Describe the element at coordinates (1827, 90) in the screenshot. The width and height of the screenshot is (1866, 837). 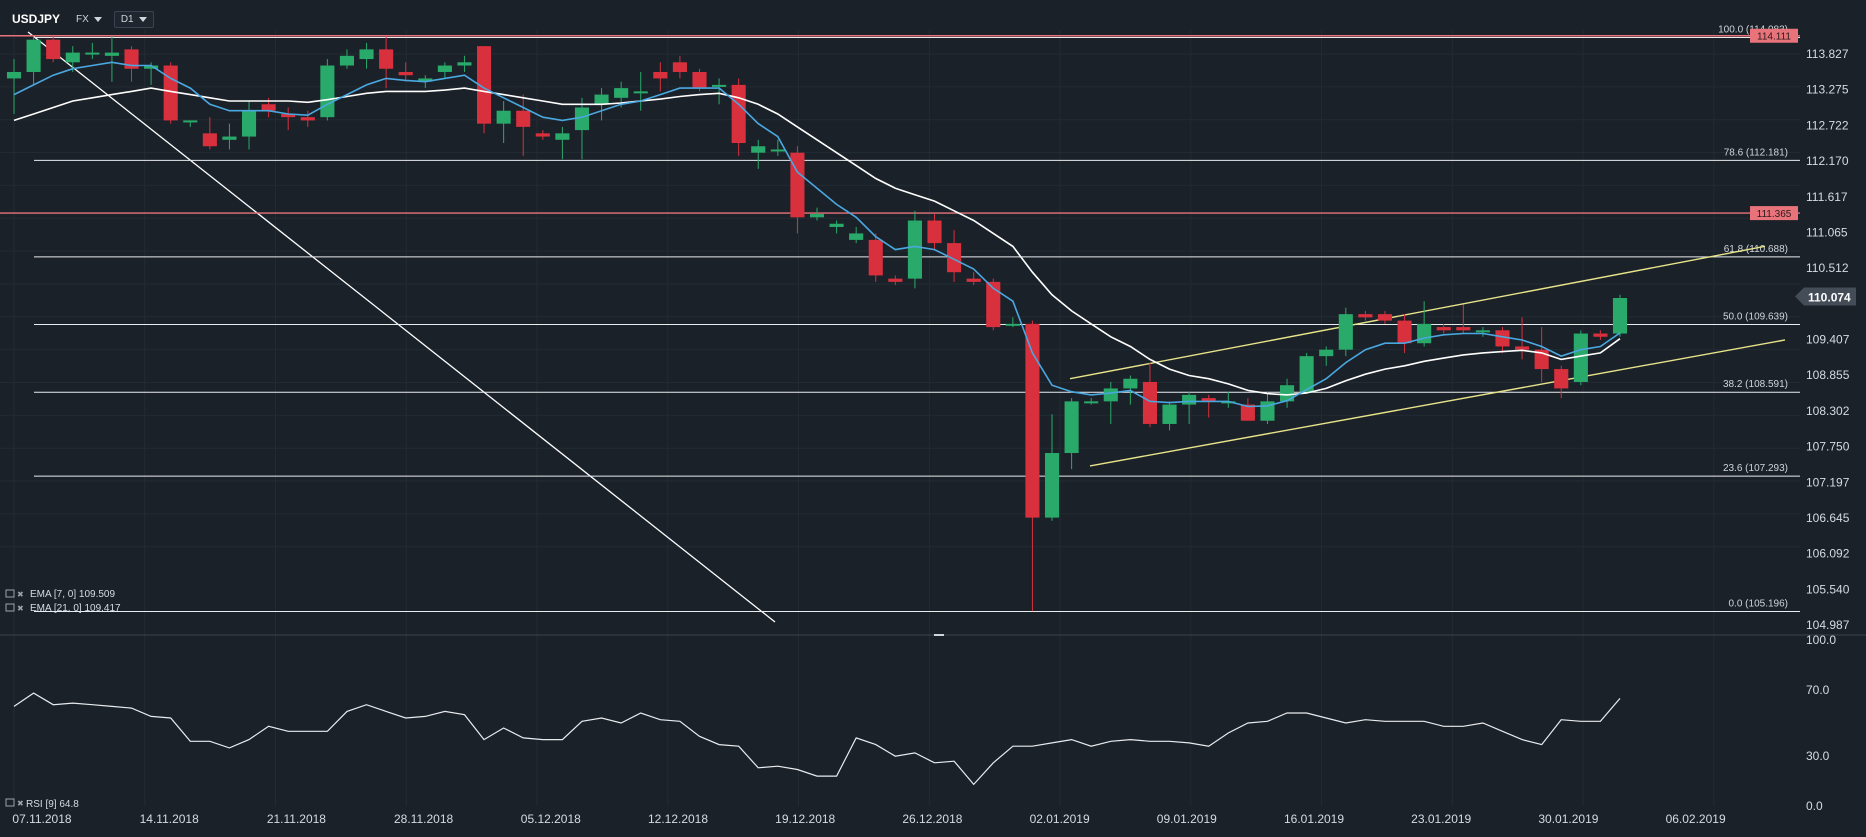
I see `price-axis-label: 113.275` at that location.